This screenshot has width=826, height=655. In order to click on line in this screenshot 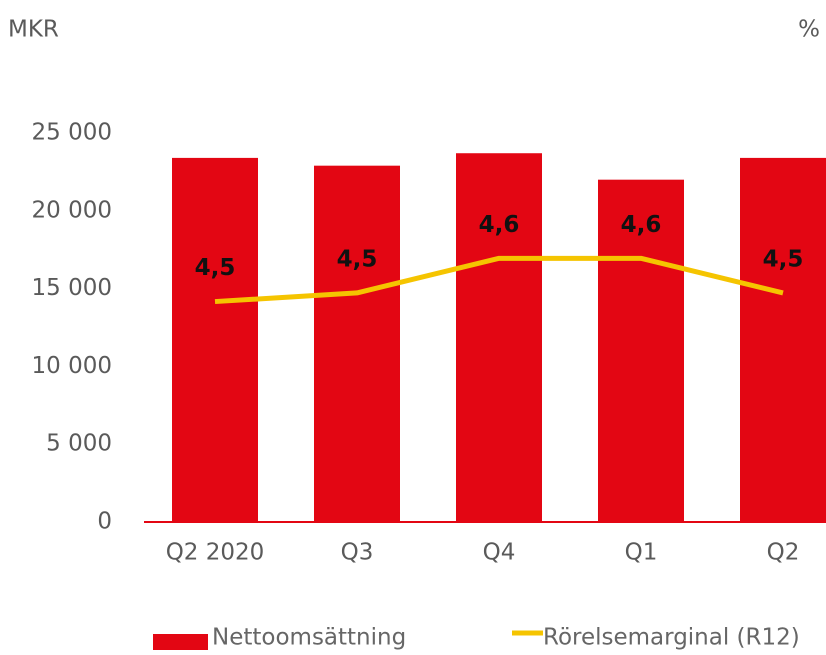, I will do `click(499, 280)`.